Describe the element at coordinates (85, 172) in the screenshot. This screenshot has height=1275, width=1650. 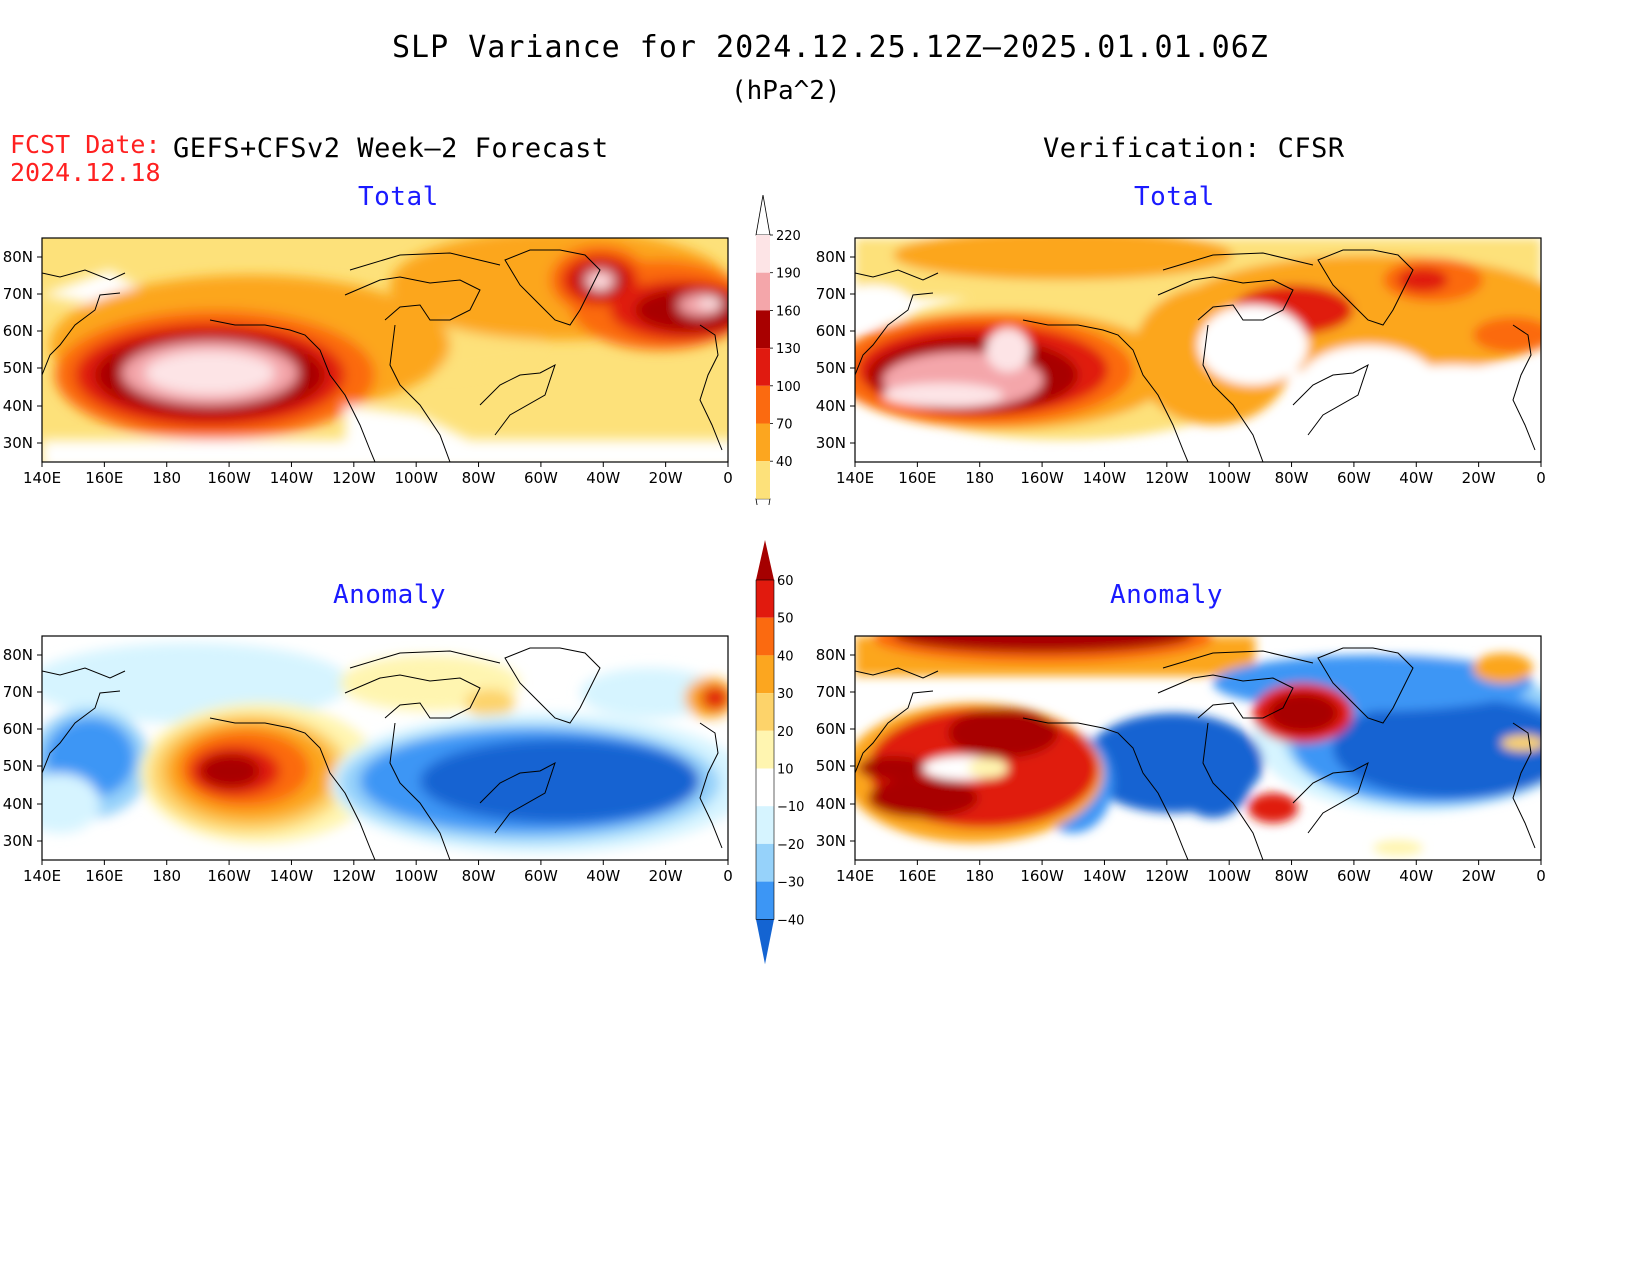
I see `fcst-date-value: 2024.12.18` at that location.